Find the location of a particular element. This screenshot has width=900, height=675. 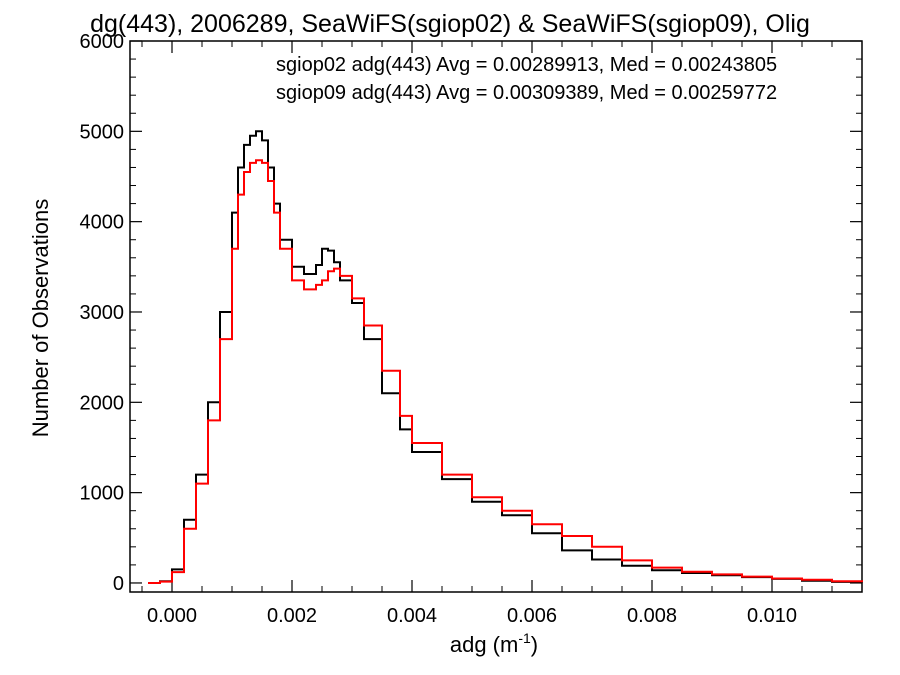

x-tick-label: 0.008 is located at coordinates (652, 616).